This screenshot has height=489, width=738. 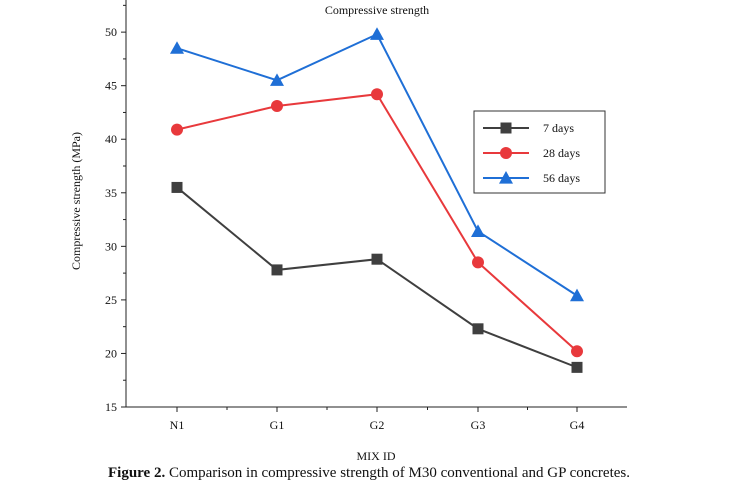 What do you see at coordinates (137, 473) in the screenshot?
I see `figure-caption-label: Figure 2.` at bounding box center [137, 473].